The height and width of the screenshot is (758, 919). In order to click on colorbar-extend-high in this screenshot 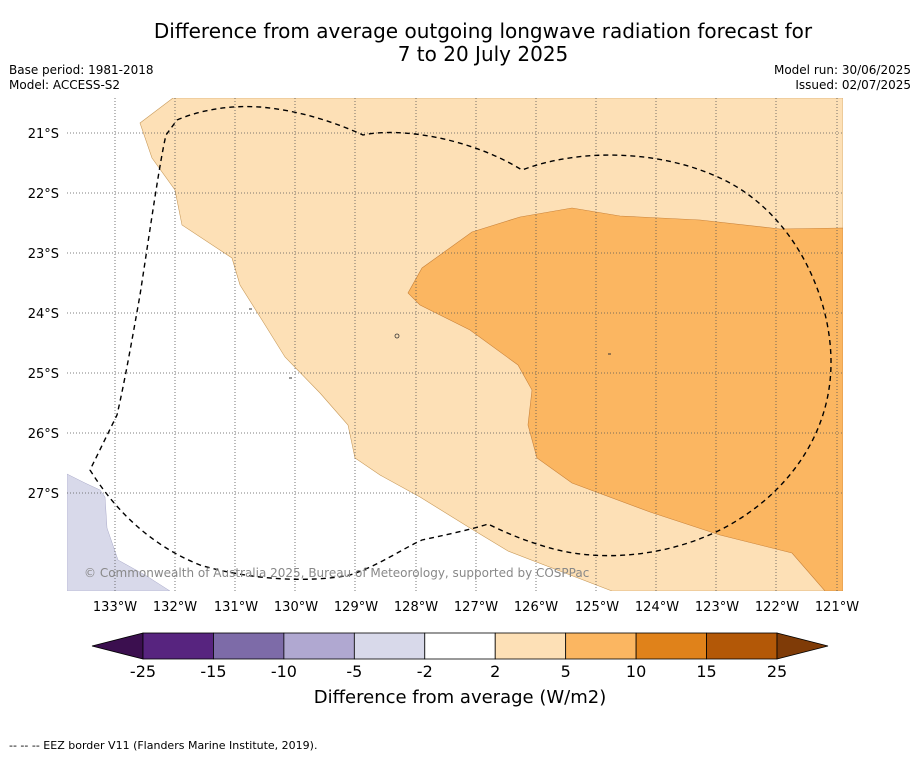, I will do `click(802, 646)`.